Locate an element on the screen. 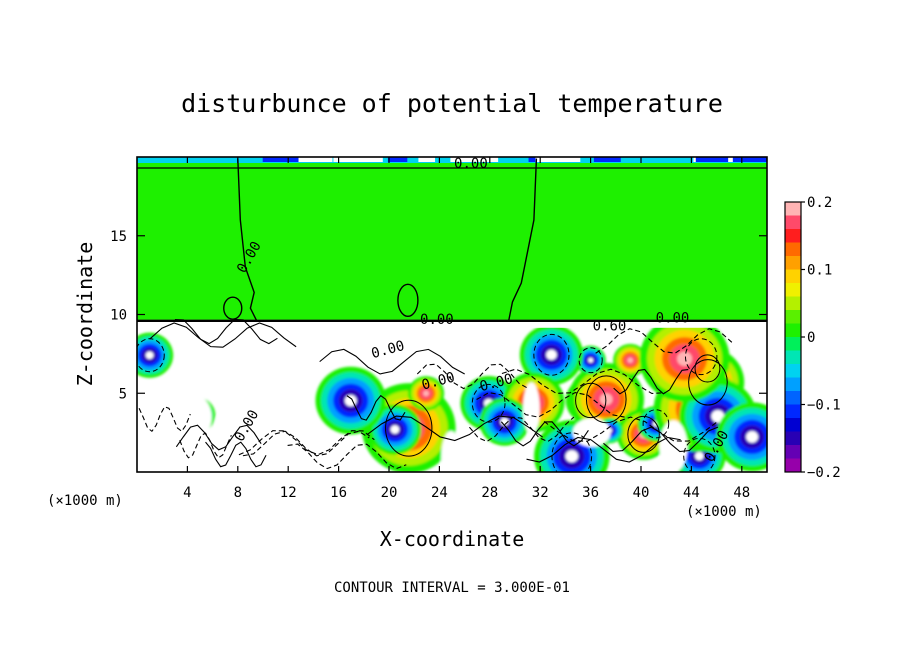  x-tick-label: 36 is located at coordinates (590, 493).